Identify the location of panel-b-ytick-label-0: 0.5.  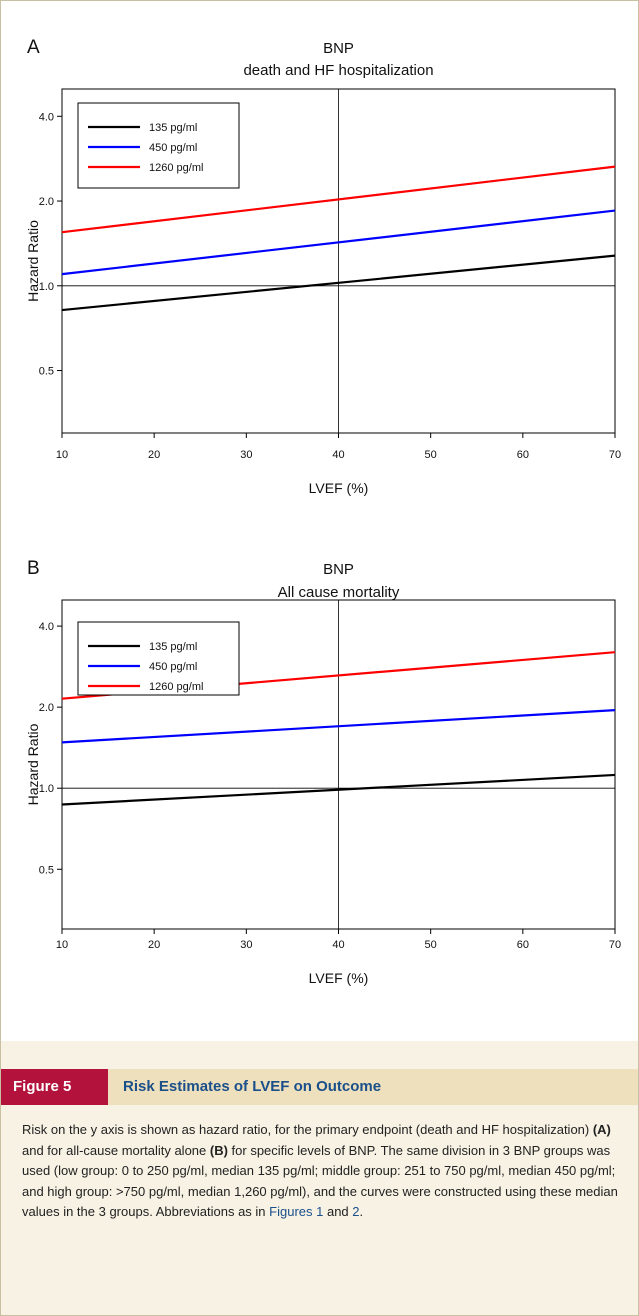
(46, 870).